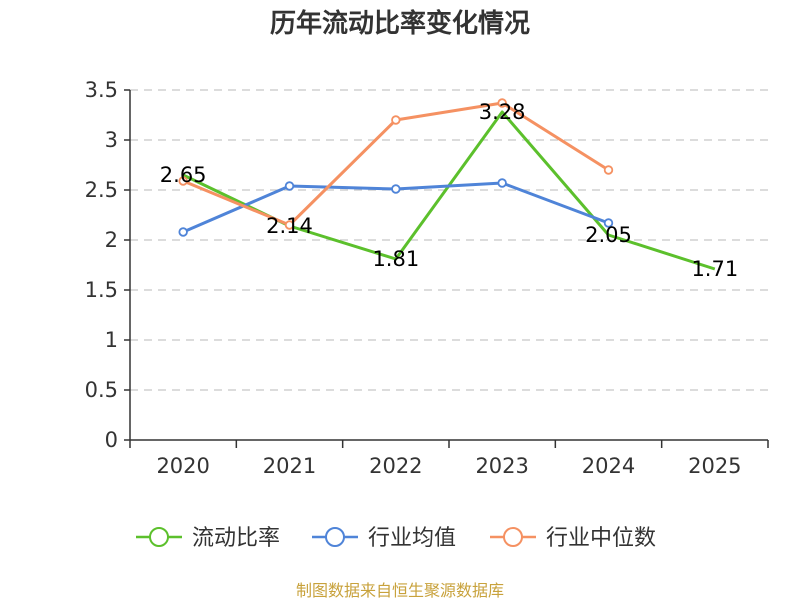 This screenshot has width=800, height=600. What do you see at coordinates (236, 538) in the screenshot?
I see `legend-label-0: 流动比率` at bounding box center [236, 538].